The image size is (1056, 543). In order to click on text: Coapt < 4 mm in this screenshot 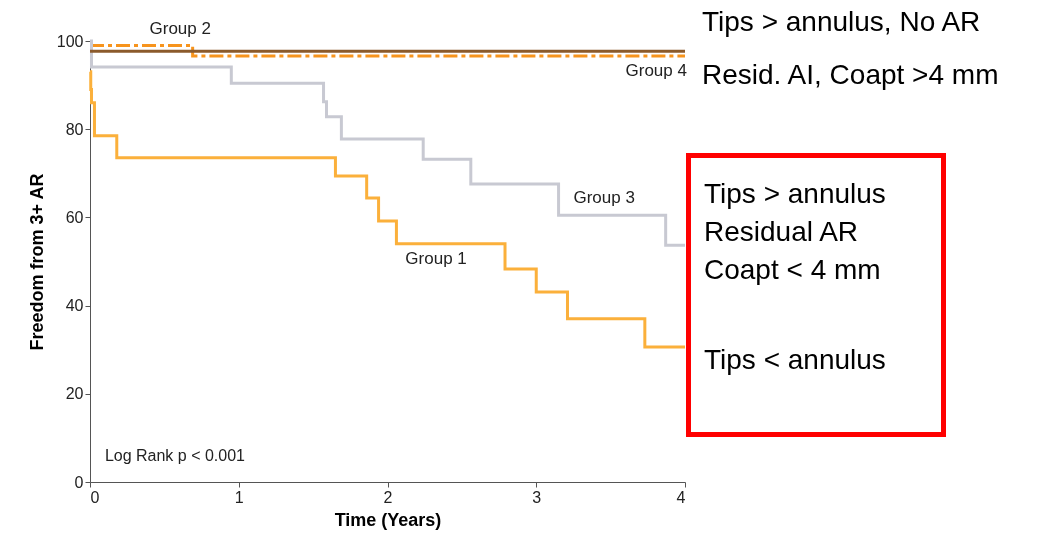, I will do `click(792, 270)`.